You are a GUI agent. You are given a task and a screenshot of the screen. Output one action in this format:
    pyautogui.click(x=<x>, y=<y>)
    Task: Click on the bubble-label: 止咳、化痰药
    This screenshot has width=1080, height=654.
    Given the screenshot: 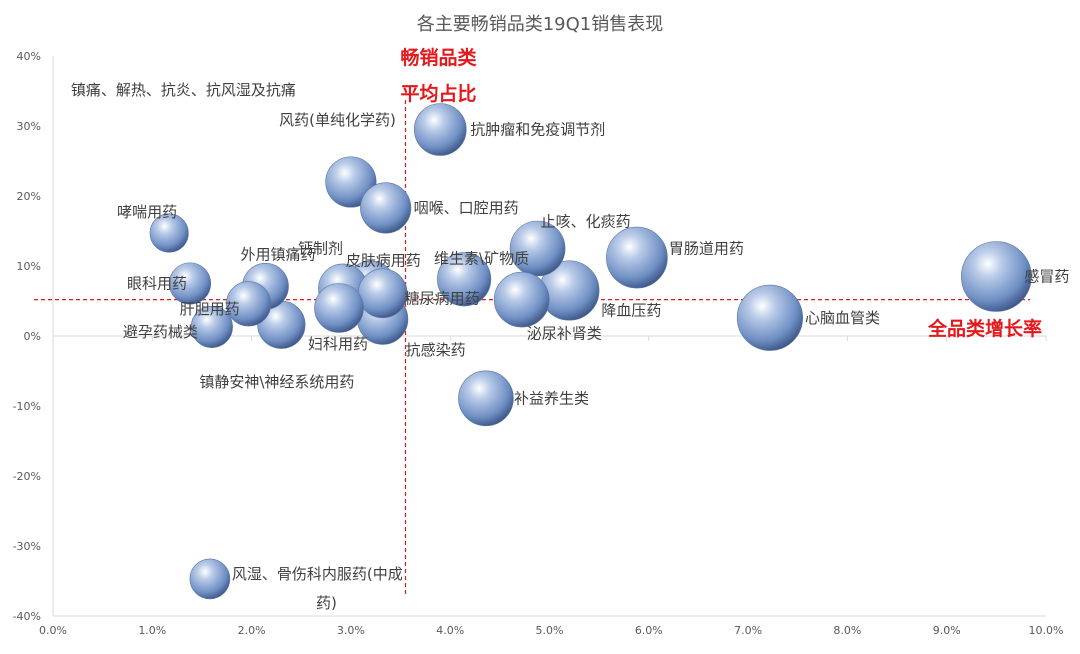 What is the action you would take?
    pyautogui.click(x=586, y=222)
    